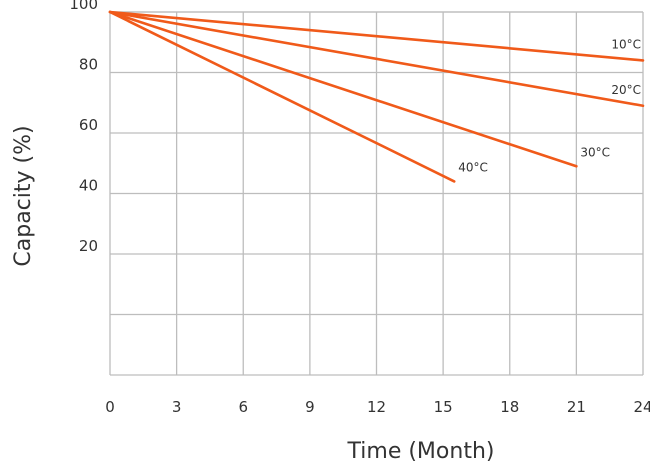  What do you see at coordinates (595, 152) in the screenshot?
I see `series-label-2: 30°C` at bounding box center [595, 152].